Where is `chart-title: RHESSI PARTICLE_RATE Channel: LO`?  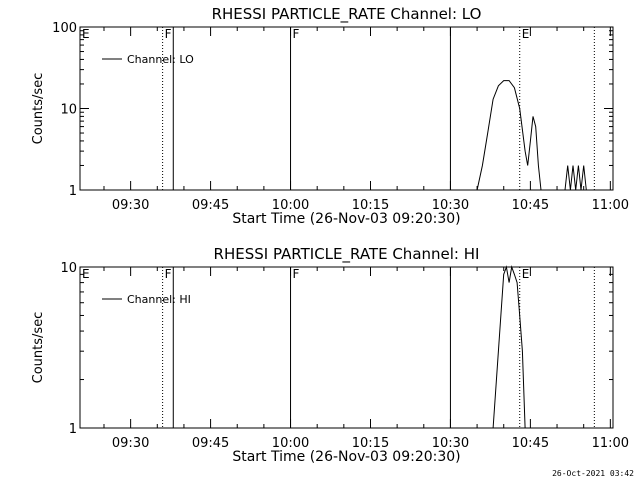 chart-title: RHESSI PARTICLE_RATE Channel: LO is located at coordinates (347, 14).